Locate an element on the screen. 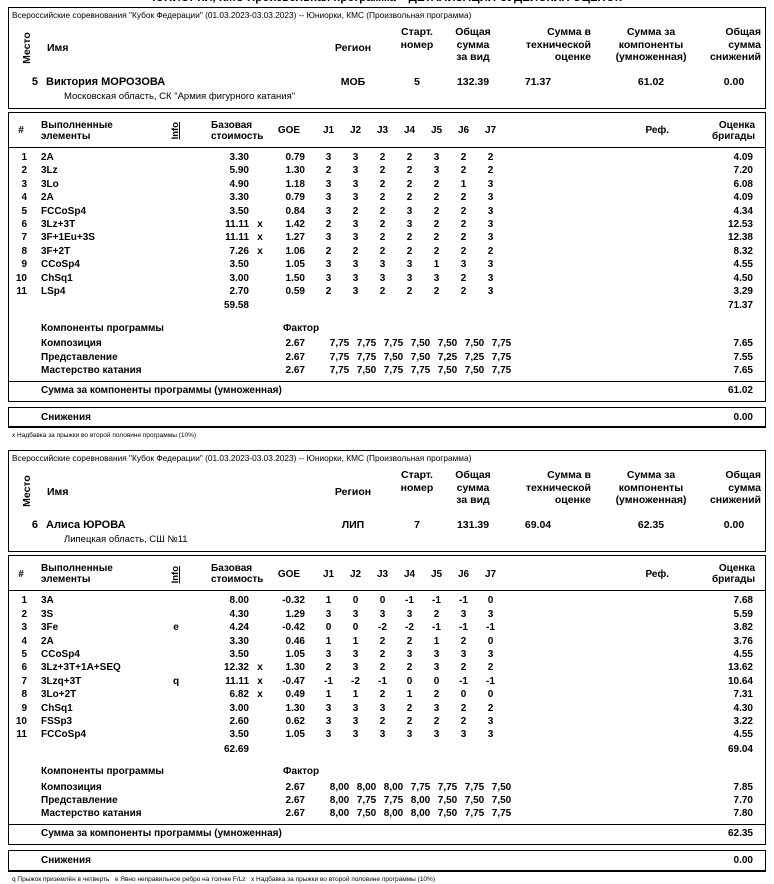 The image size is (774, 884). judge-score-j2: 3 is located at coordinates (355, 225).